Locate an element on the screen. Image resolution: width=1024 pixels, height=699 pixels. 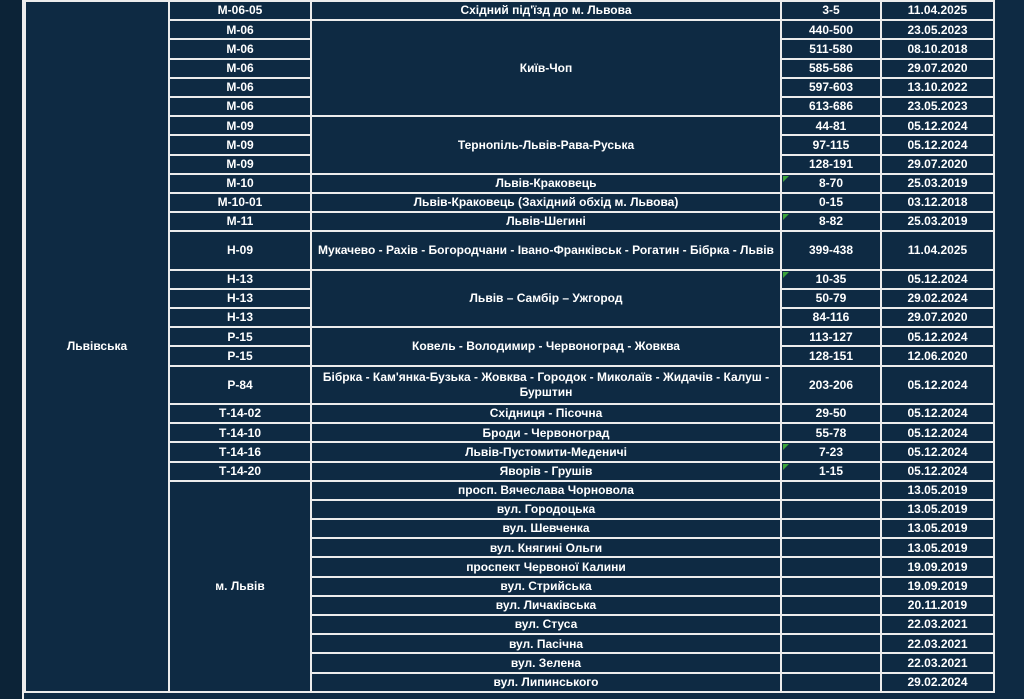
date-cell: 12.06.2020 is located at coordinates (937, 356).